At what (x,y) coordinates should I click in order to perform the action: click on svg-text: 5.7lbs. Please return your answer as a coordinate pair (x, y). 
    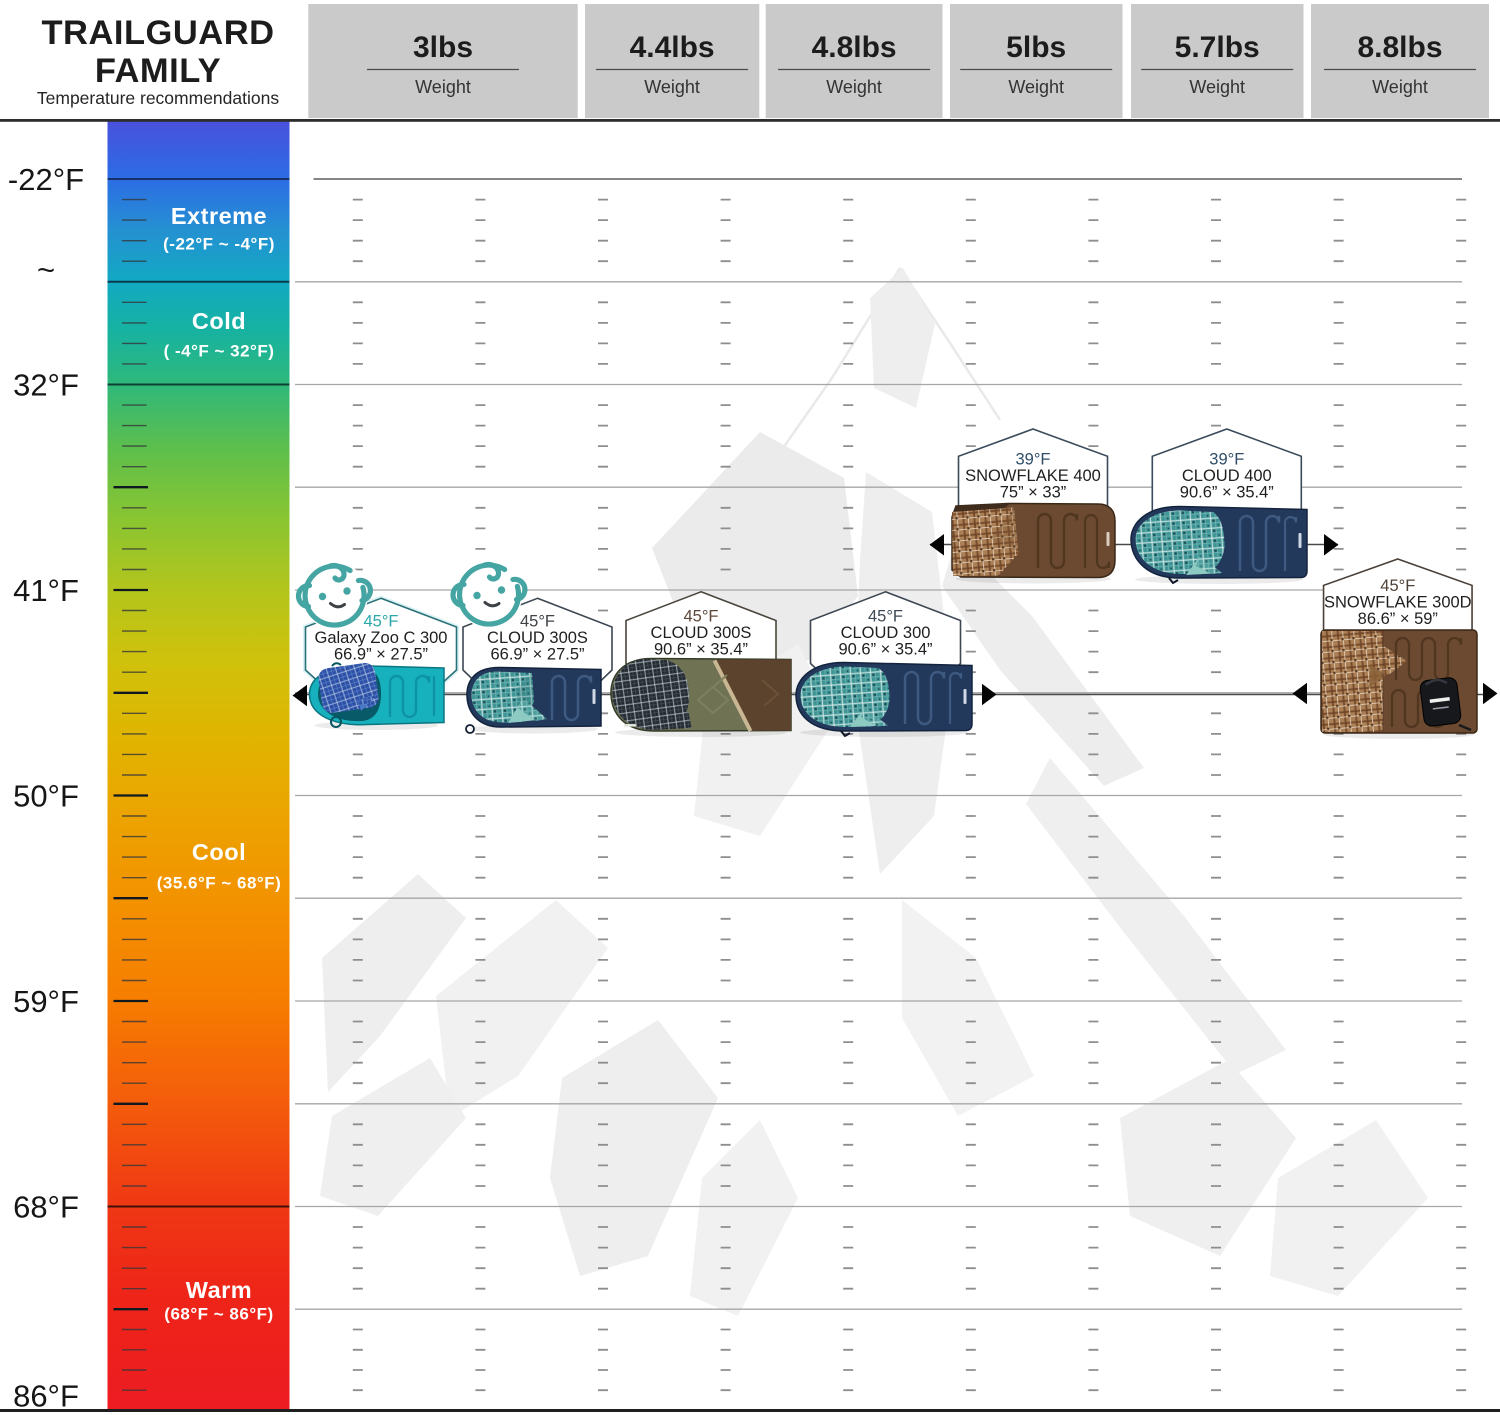
    Looking at the image, I should click on (1217, 47).